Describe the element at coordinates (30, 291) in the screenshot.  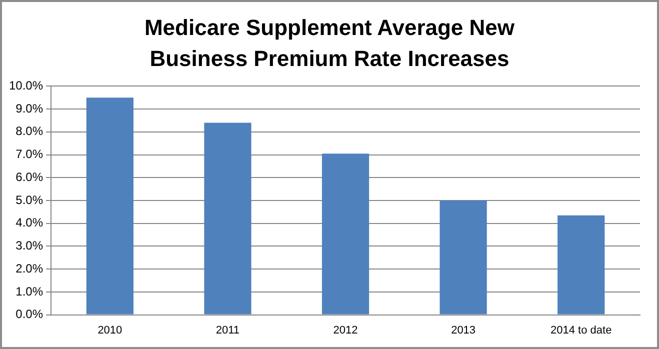
I see `y-tick-label: 1.0%` at that location.